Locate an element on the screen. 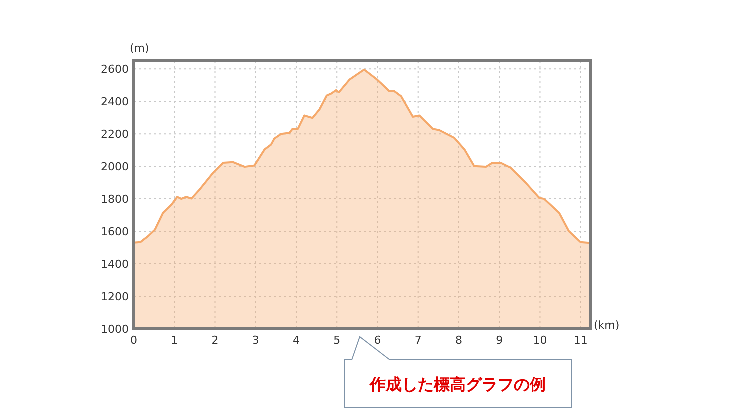  x-tick-label: 2 is located at coordinates (215, 340).